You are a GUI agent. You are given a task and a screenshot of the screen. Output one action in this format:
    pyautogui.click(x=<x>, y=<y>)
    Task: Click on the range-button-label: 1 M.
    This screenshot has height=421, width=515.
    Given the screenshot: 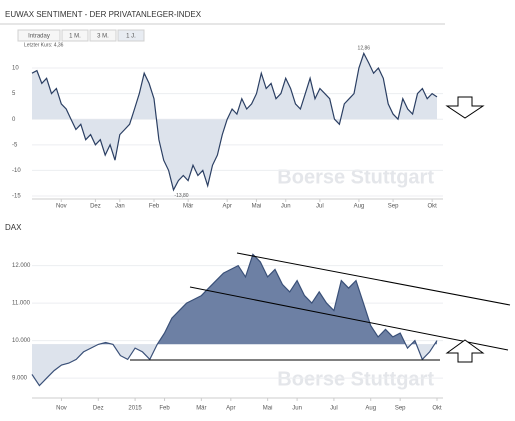 What is the action you would take?
    pyautogui.click(x=75, y=37)
    